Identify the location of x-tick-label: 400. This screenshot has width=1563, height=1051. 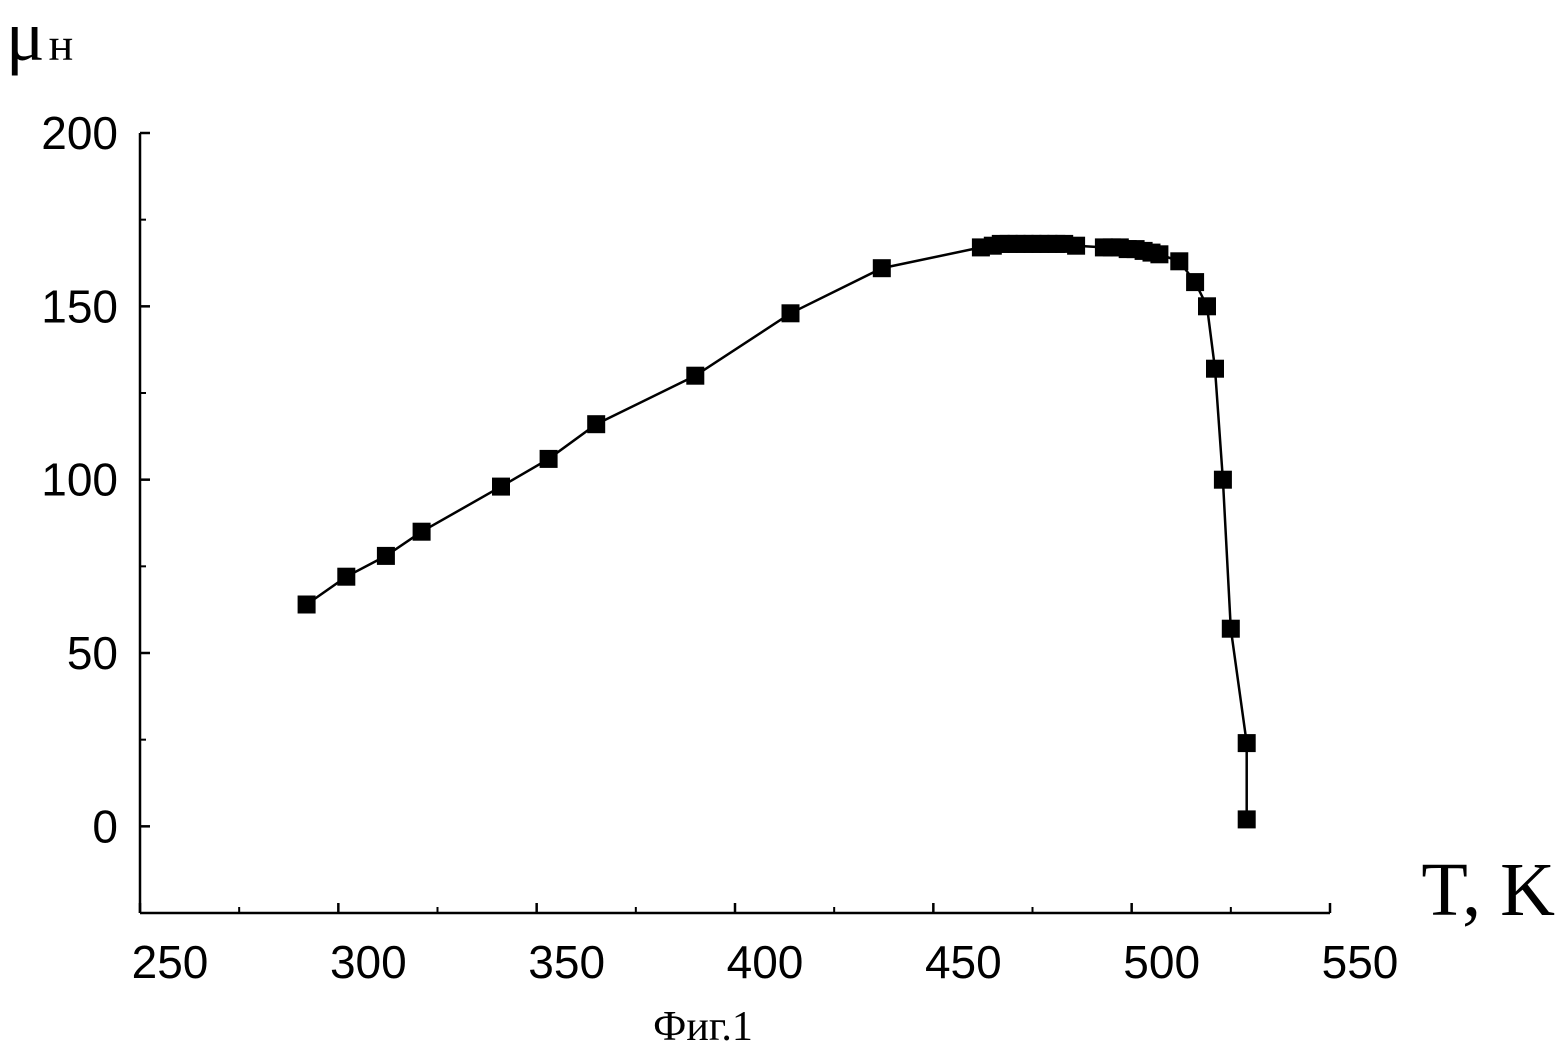
(765, 962).